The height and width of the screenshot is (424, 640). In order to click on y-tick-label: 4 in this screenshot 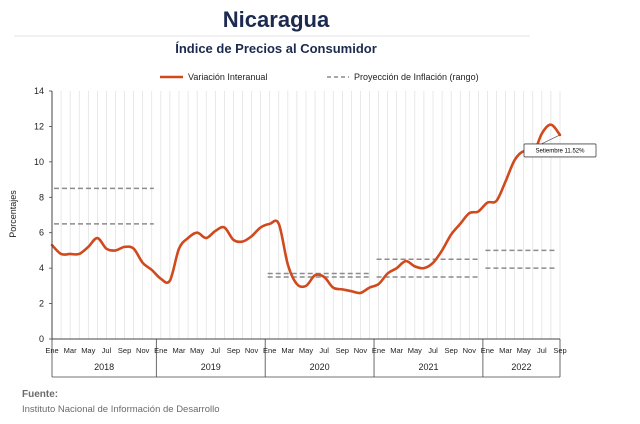, I will do `click(41, 268)`.